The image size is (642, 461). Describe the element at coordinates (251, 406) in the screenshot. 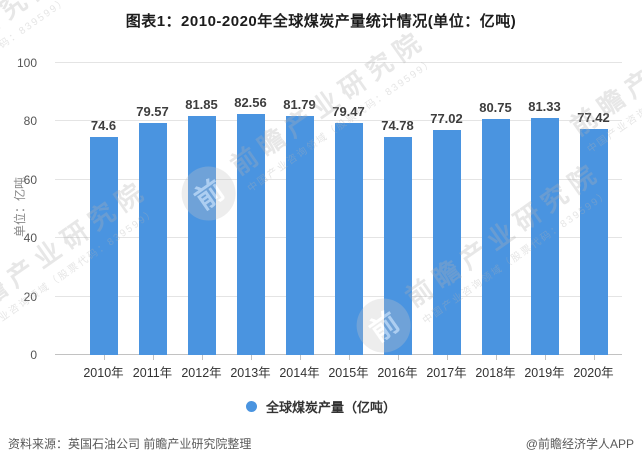

I see `legend-marker-icon` at that location.